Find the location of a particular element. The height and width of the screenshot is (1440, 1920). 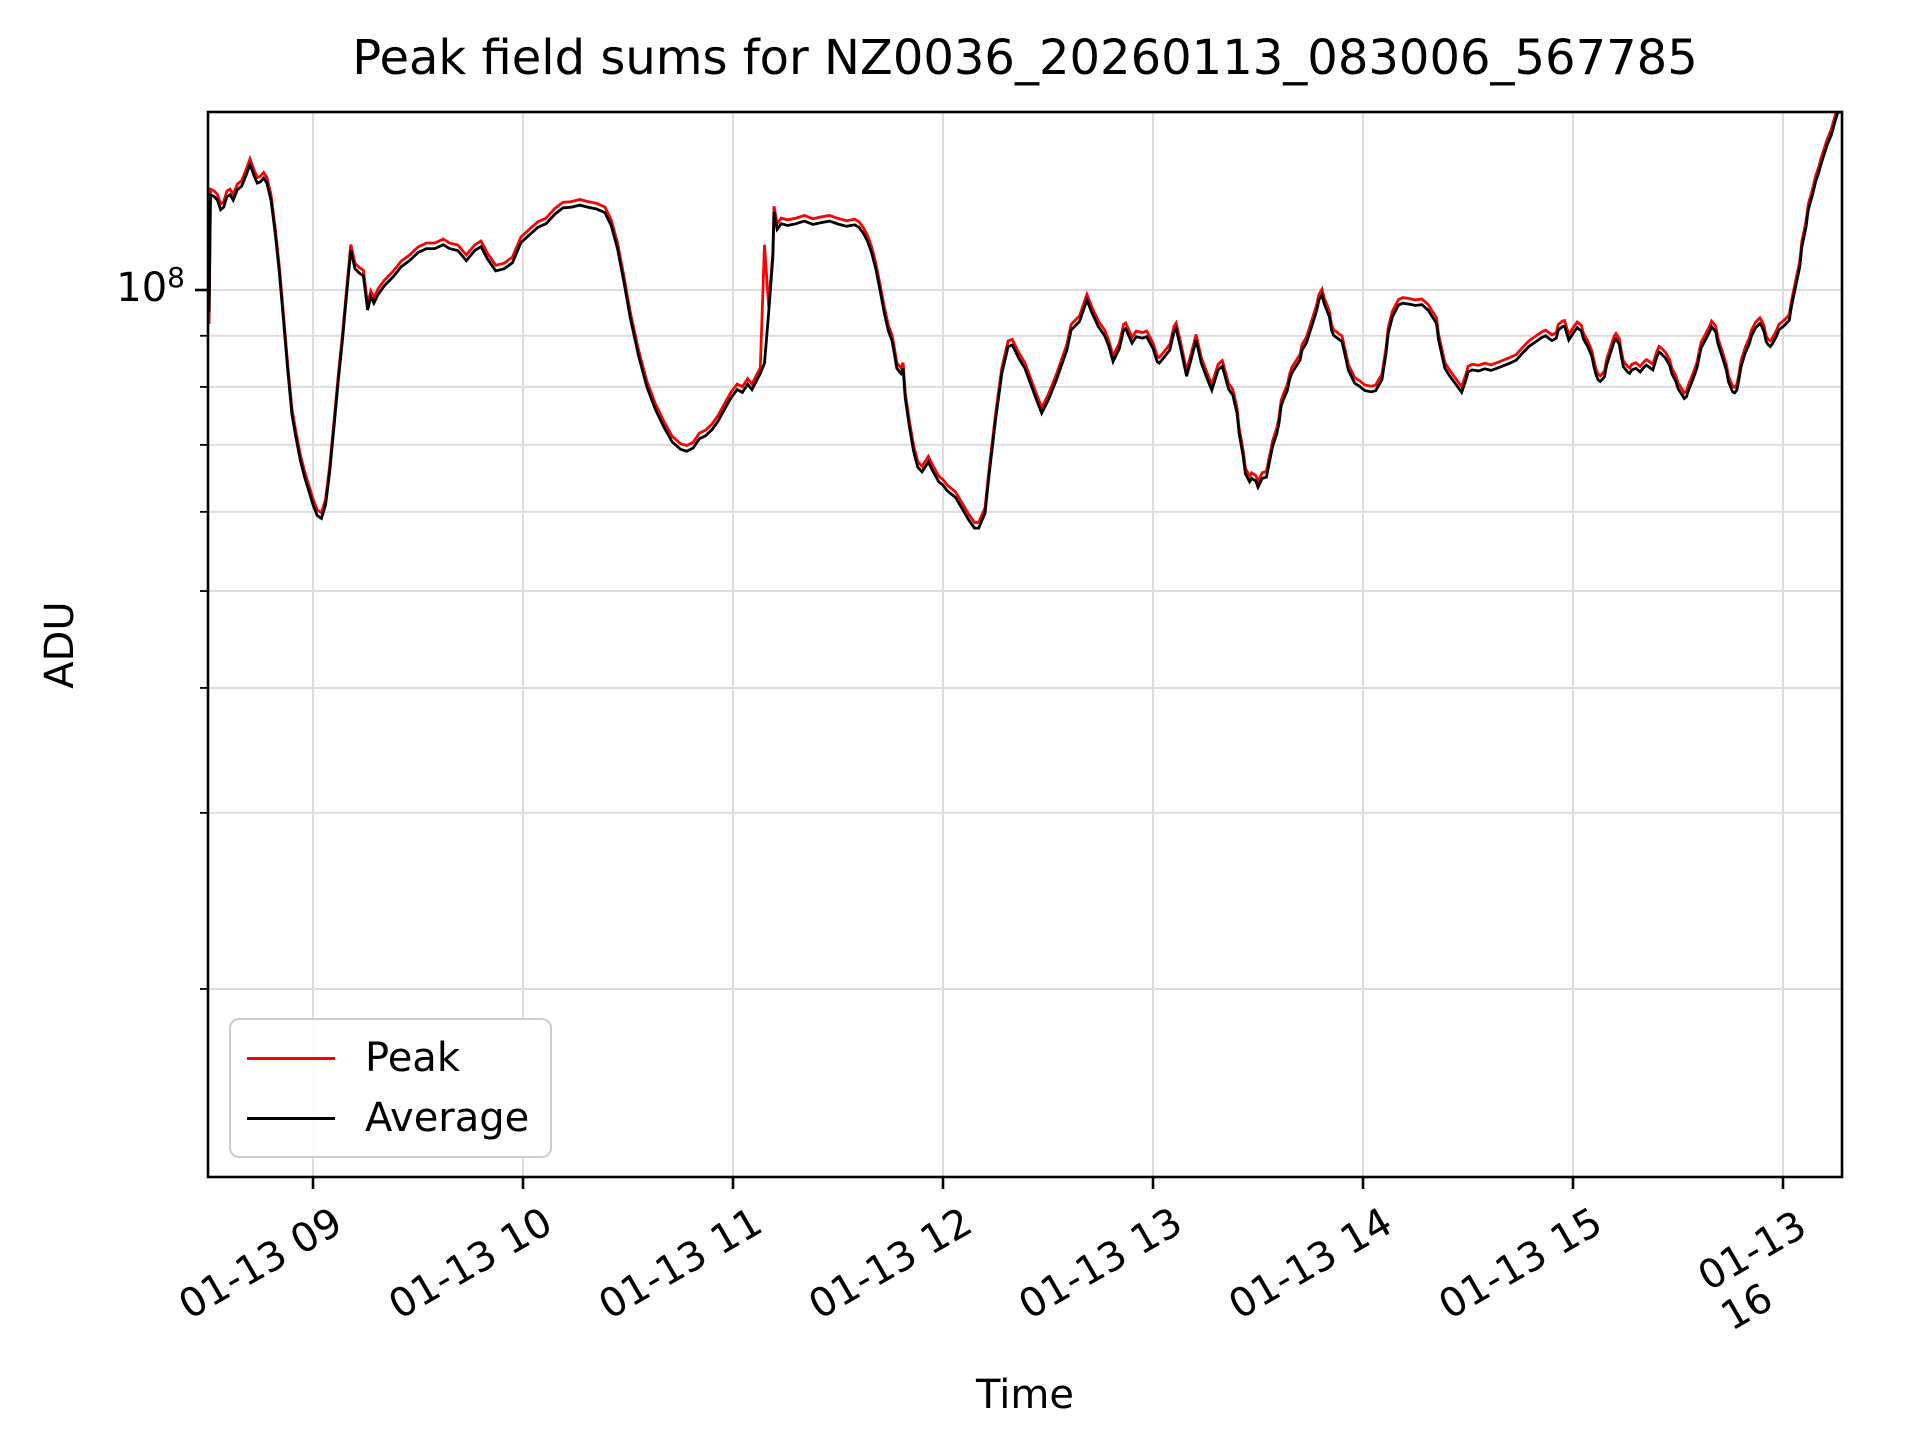

legend: Peak Average is located at coordinates (390, 1088).